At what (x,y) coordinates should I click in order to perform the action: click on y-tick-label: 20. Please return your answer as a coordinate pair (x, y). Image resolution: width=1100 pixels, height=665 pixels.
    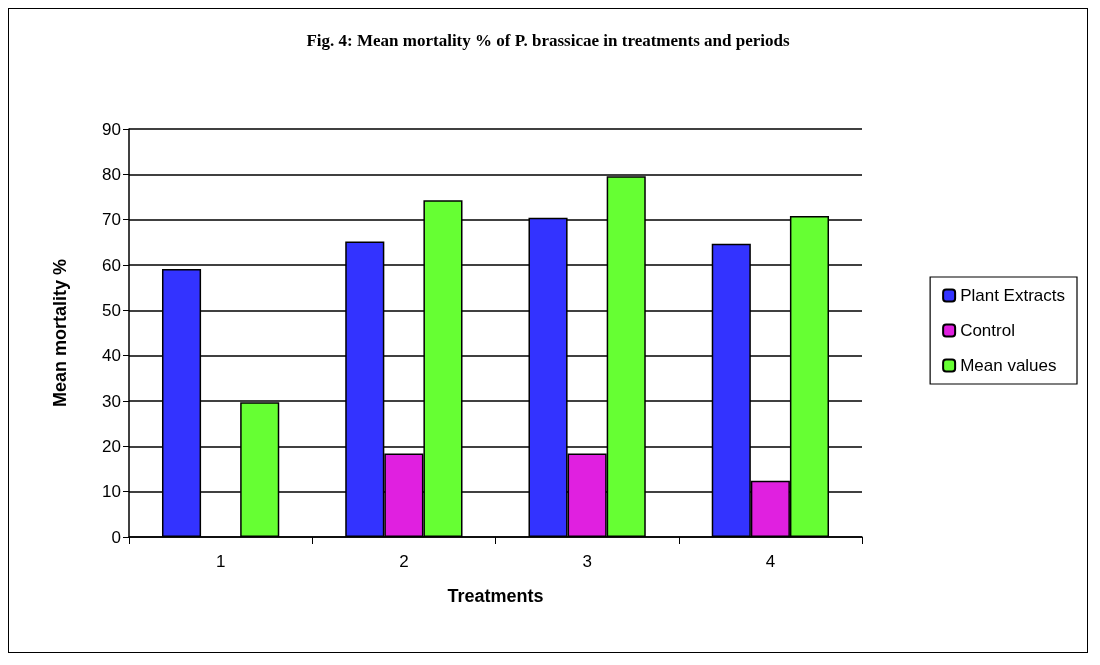
    Looking at the image, I should click on (111, 446).